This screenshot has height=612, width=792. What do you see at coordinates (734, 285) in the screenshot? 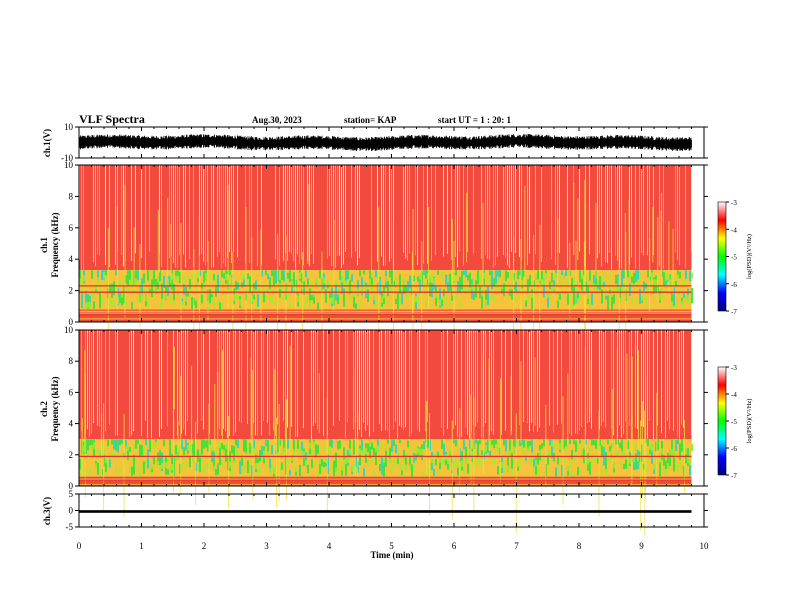
I see `colorbar-ch1-tick-label: -6` at bounding box center [734, 285].